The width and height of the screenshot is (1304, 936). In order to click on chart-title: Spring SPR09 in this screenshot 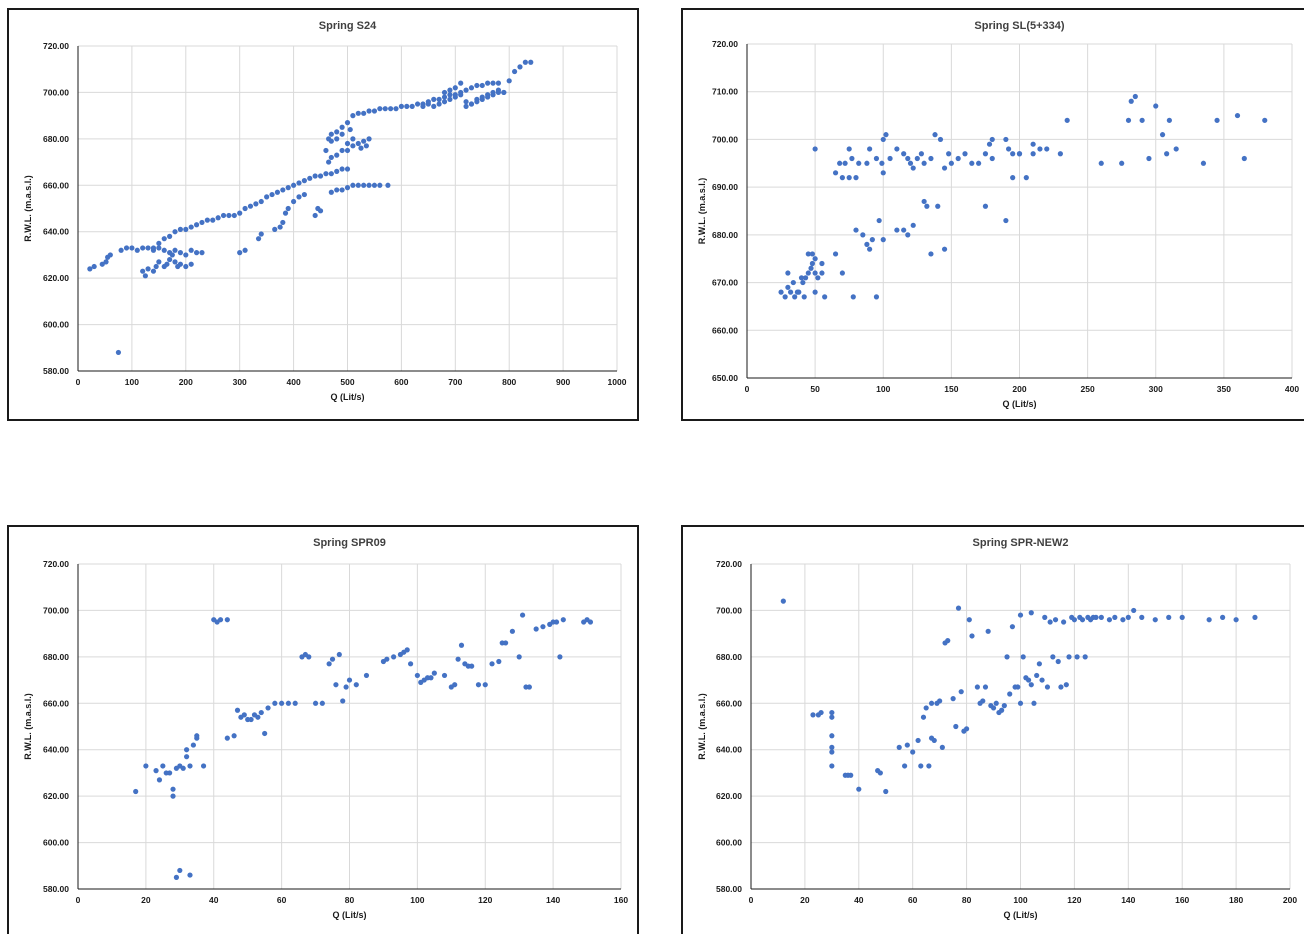, I will do `click(349, 543)`.